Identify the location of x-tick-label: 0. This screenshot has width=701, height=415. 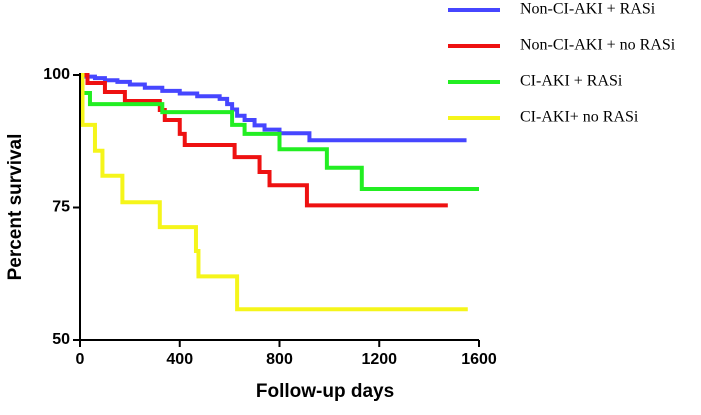
(80, 359).